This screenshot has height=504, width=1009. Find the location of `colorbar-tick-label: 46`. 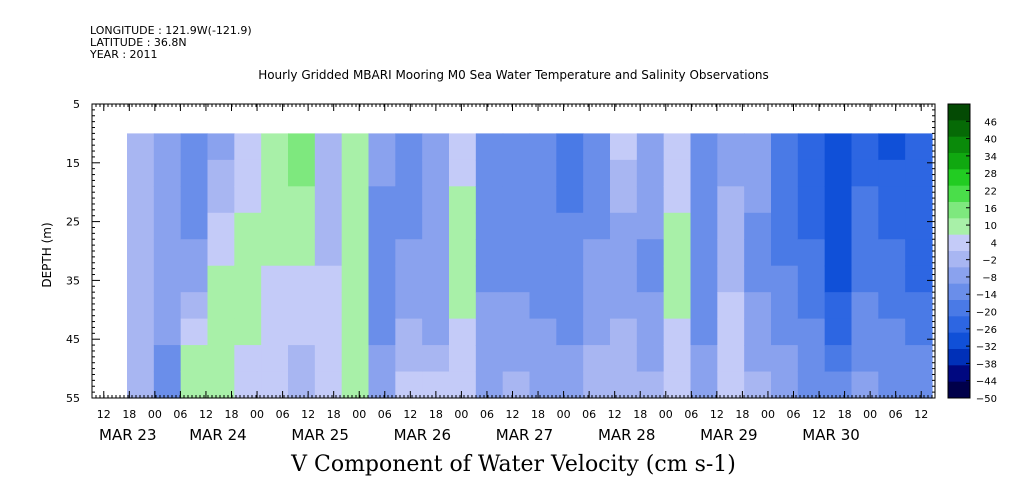

colorbar-tick-label: 46 is located at coordinates (990, 122).